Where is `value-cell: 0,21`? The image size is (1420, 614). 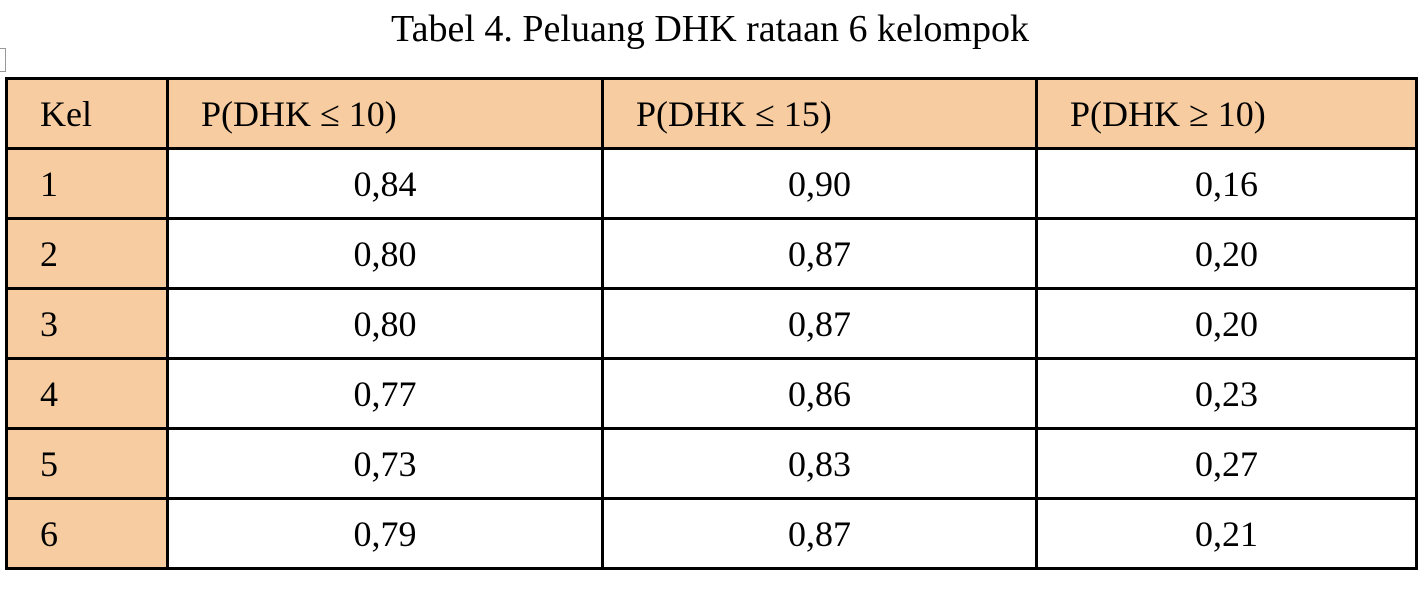
value-cell: 0,21 is located at coordinates (1226, 533).